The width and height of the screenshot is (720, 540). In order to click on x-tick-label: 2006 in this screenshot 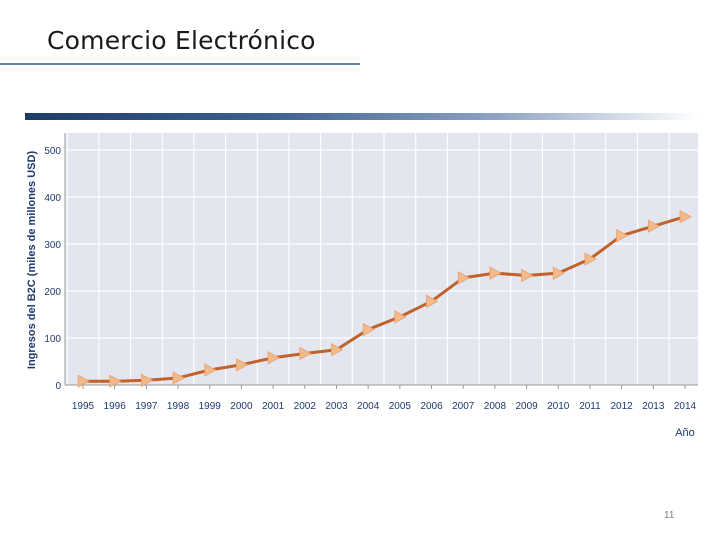, I will do `click(431, 406)`.